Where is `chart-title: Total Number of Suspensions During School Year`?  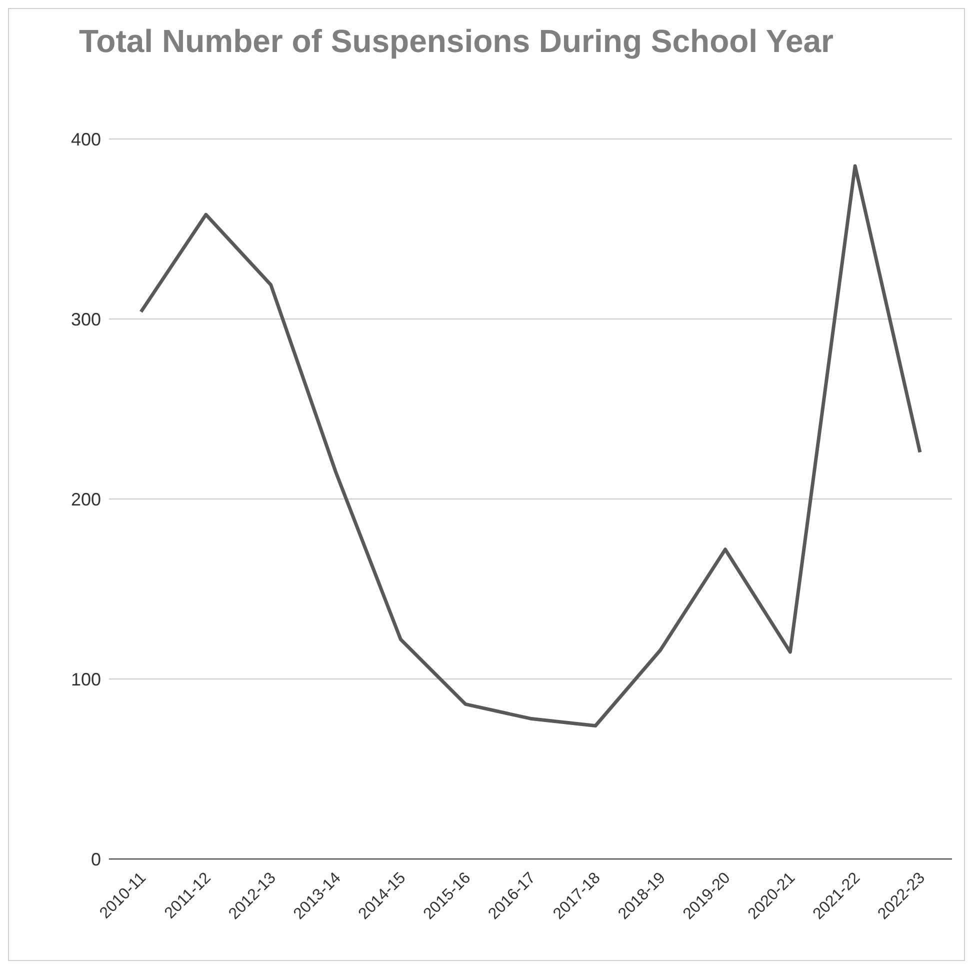
chart-title: Total Number of Suspensions During School Year is located at coordinates (456, 41).